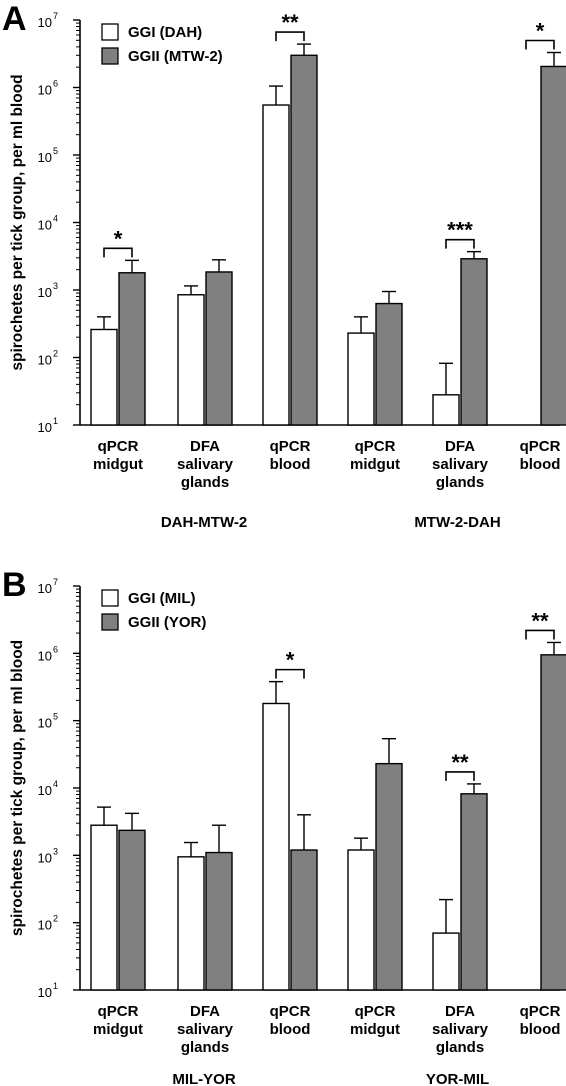  What do you see at coordinates (203, 1078) in the screenshot?
I see `x-group-label: MIL-YOR` at bounding box center [203, 1078].